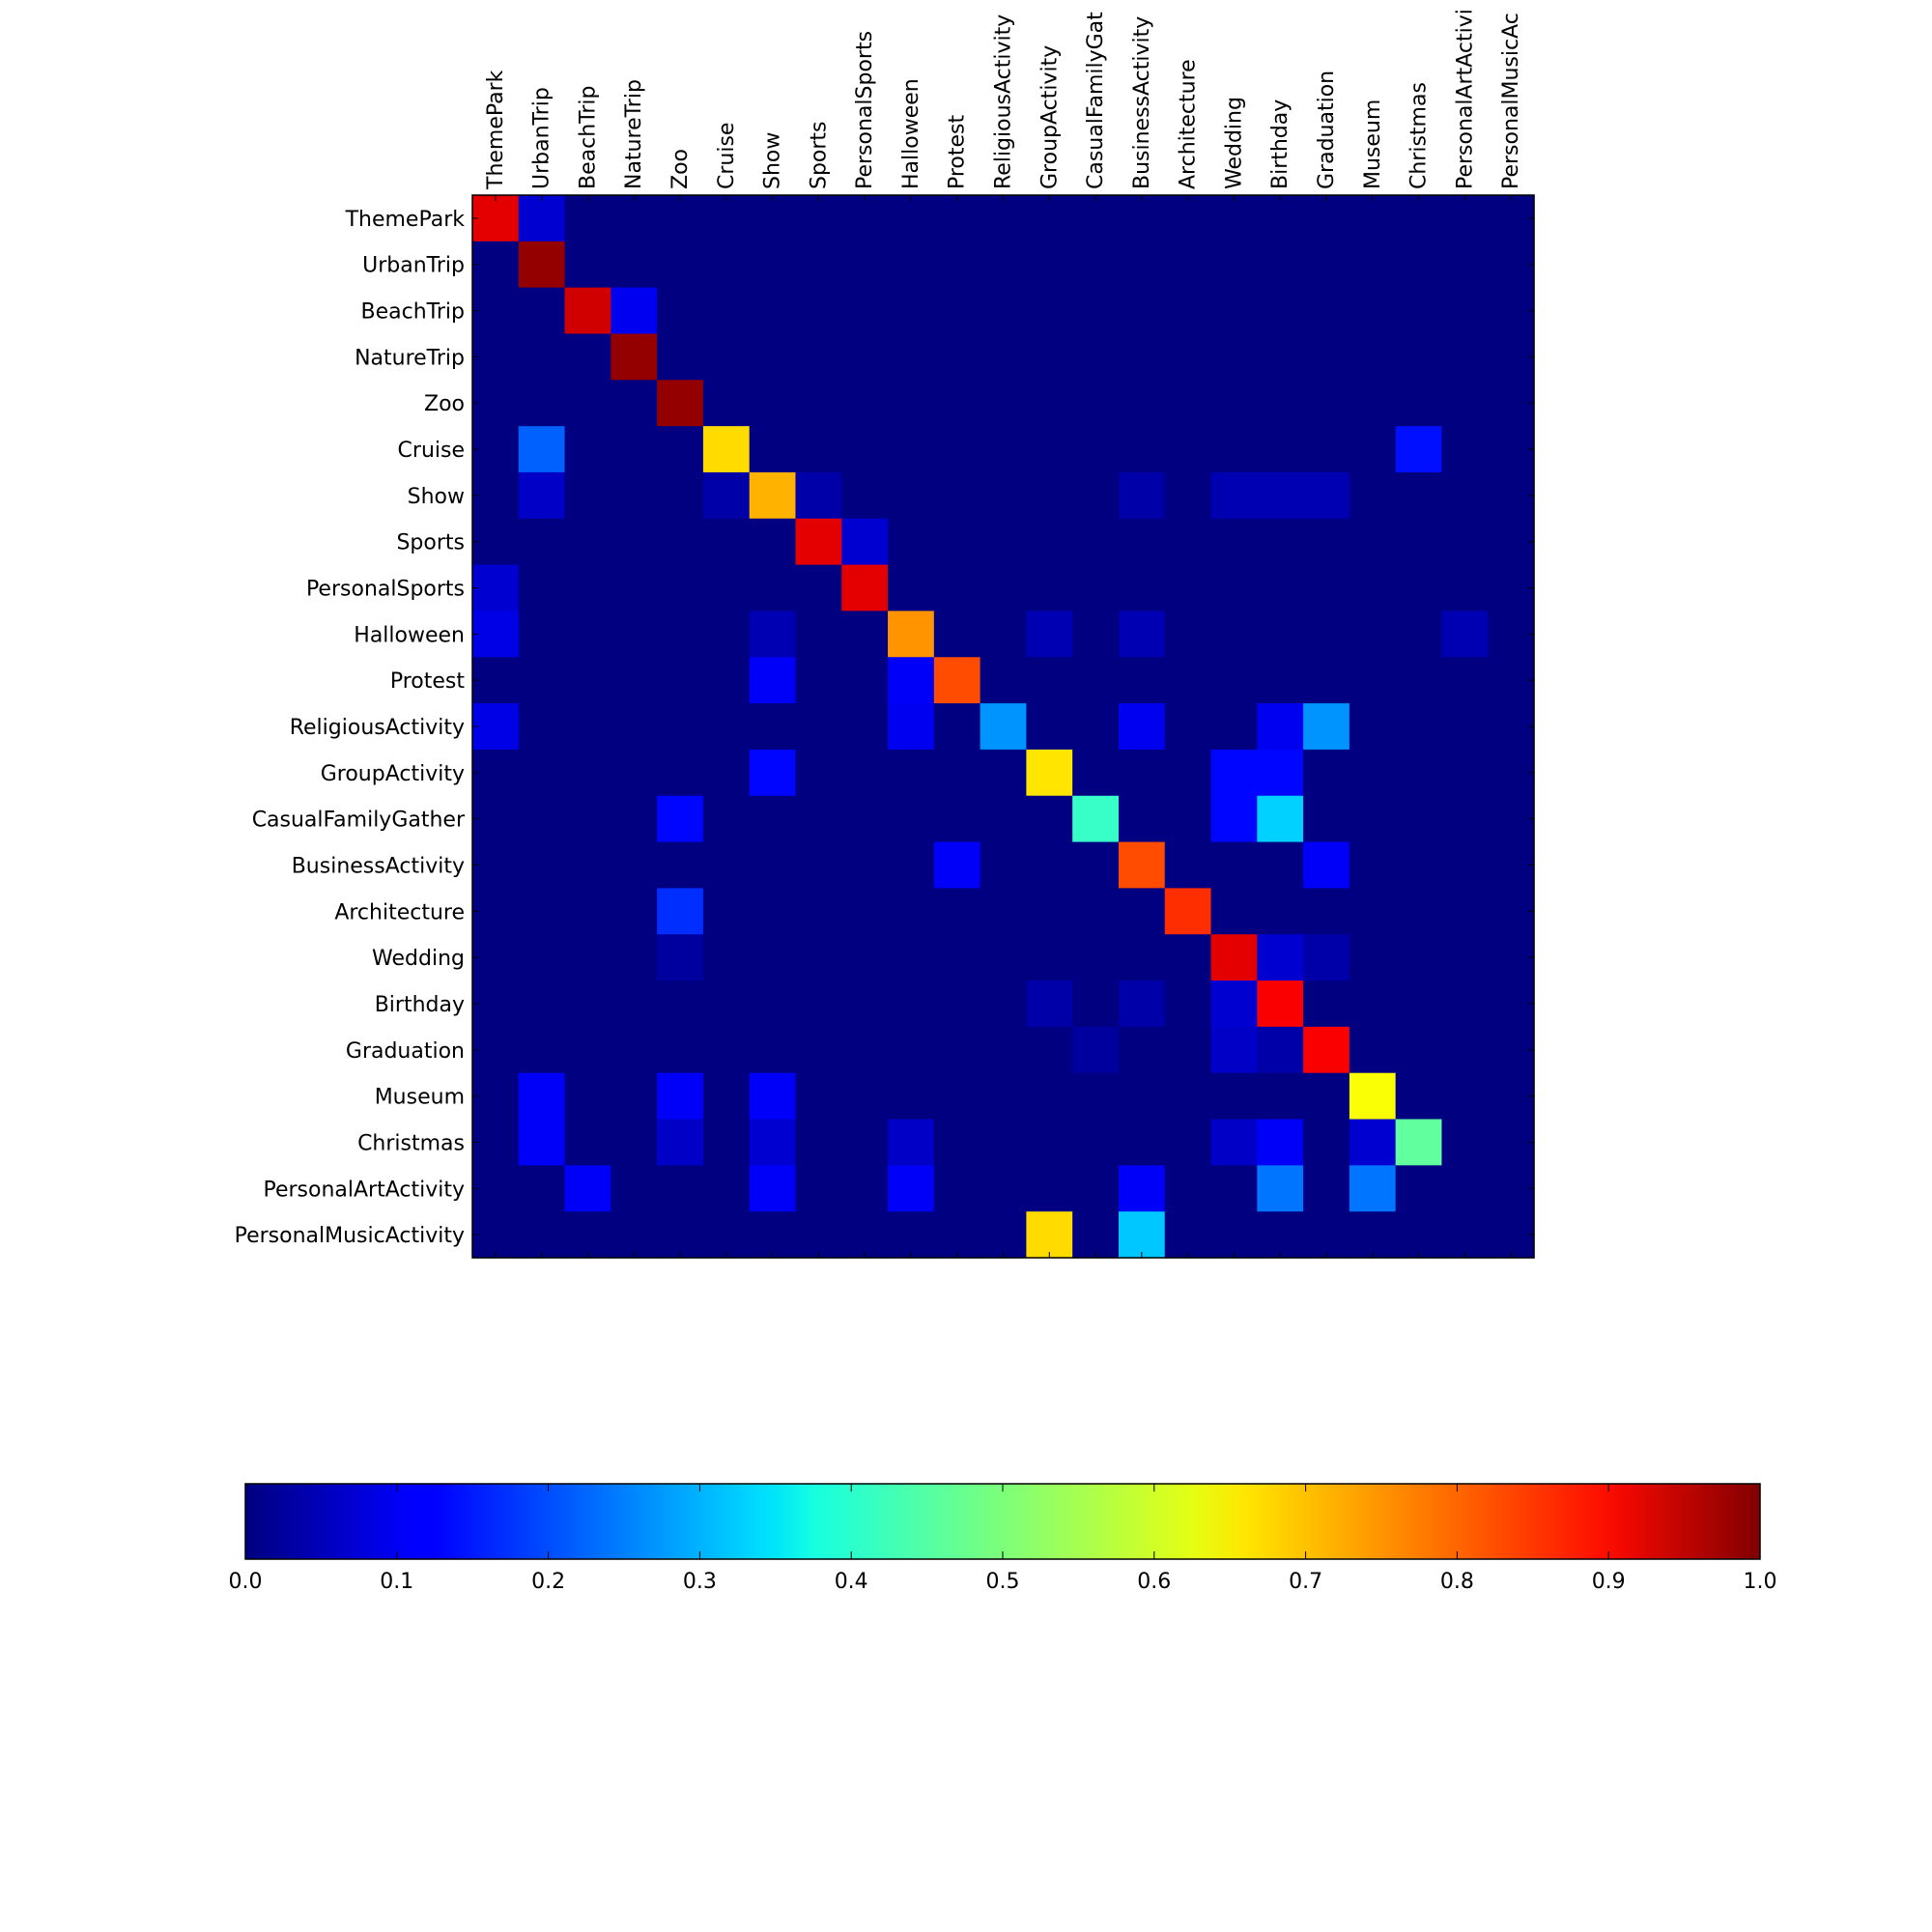 This screenshot has width=1932, height=1932. Describe the element at coordinates (385, 590) in the screenshot. I see `y-tick-label: PersonalSports` at that location.